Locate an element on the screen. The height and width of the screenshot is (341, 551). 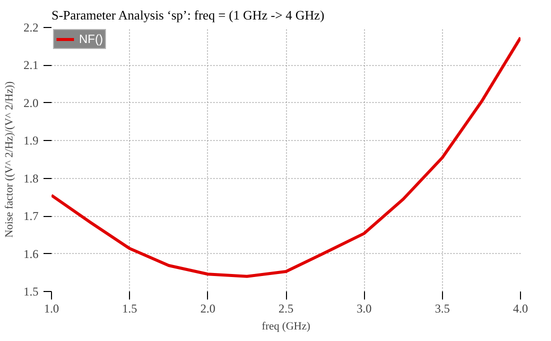
x-tick-label: 3.0 is located at coordinates (364, 309).